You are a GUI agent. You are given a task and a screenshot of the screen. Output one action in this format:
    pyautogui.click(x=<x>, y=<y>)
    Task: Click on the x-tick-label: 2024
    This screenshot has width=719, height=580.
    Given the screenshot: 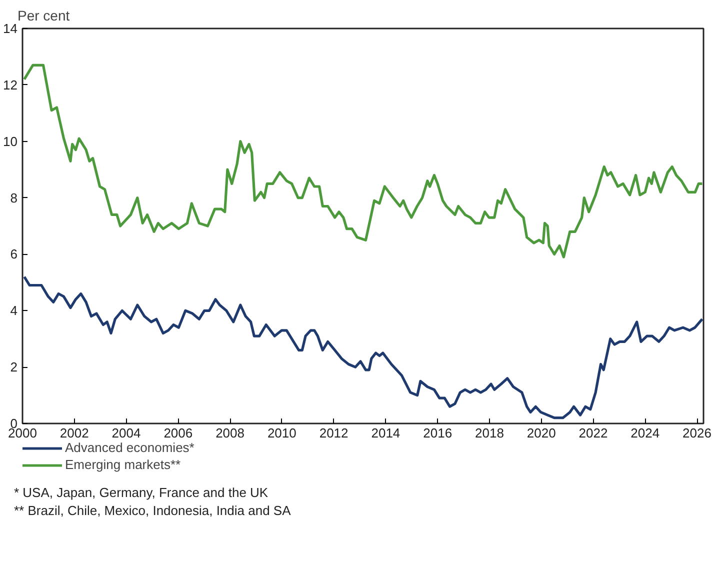 What is the action you would take?
    pyautogui.click(x=645, y=433)
    